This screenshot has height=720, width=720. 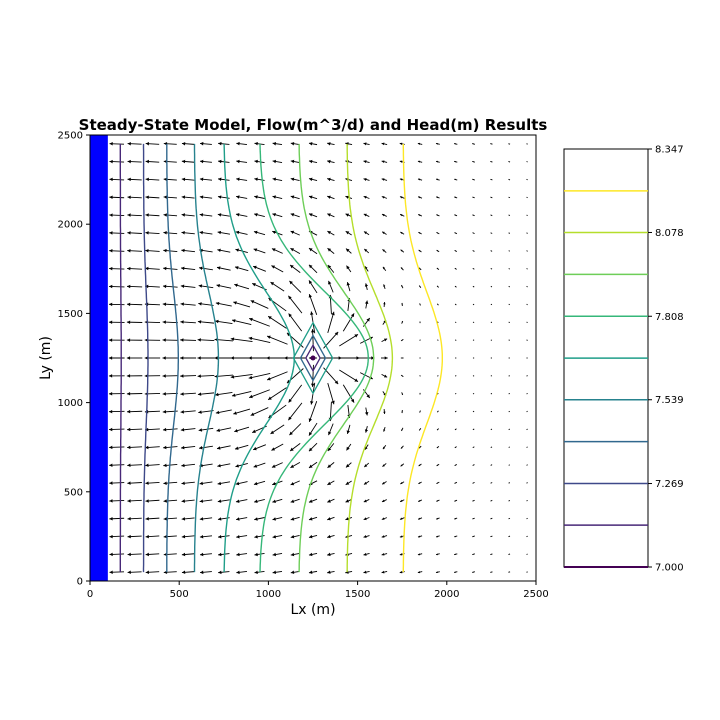 I want to click on well-marker, so click(x=313, y=358).